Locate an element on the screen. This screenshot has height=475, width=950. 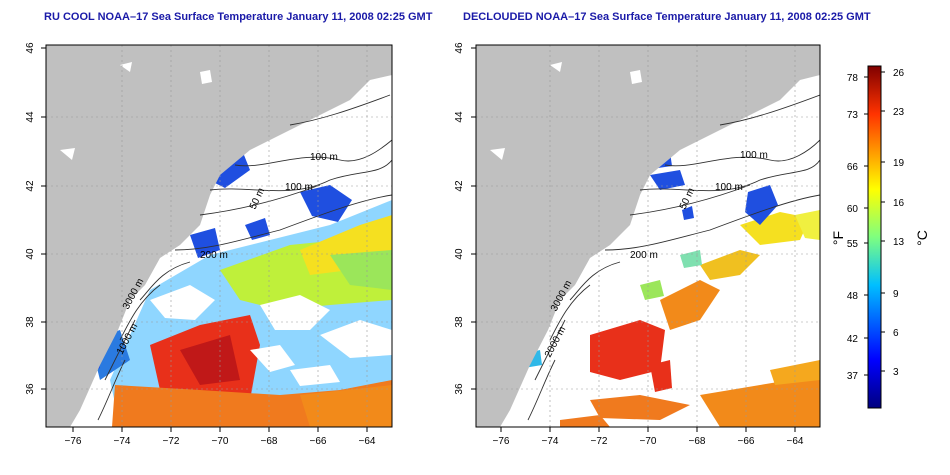
colorbar-tick-marks is located at coordinates (874, 223).